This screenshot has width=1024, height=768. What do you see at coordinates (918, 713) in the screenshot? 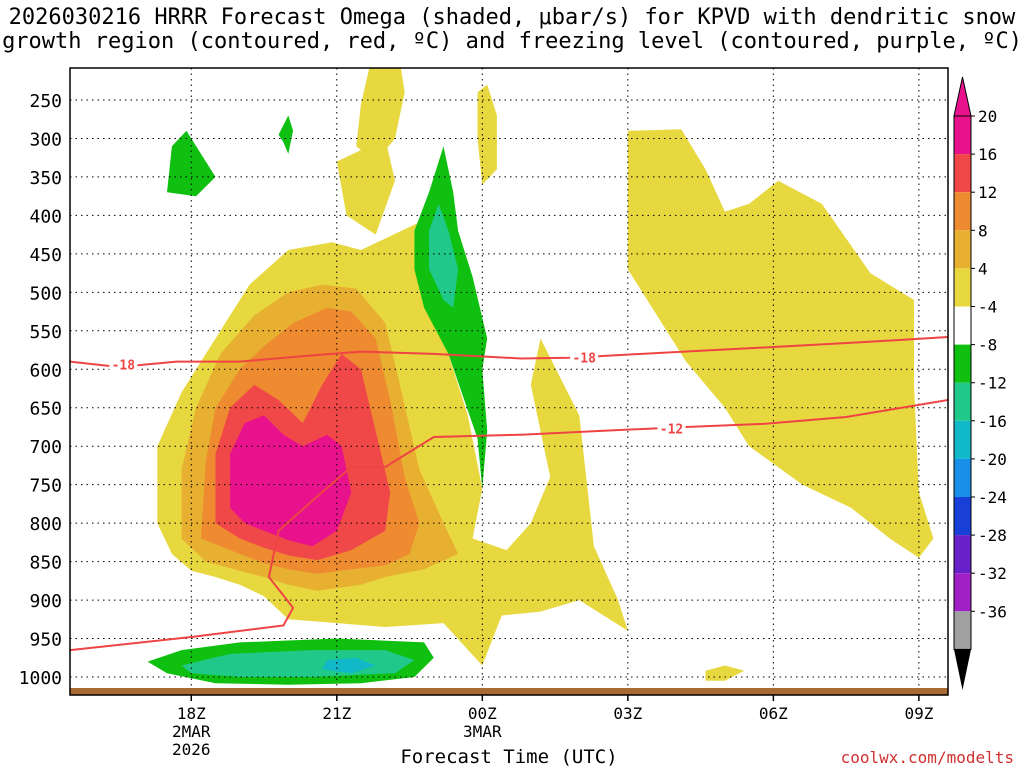
I see `x-tick-label-09Z: 09Z` at bounding box center [918, 713].